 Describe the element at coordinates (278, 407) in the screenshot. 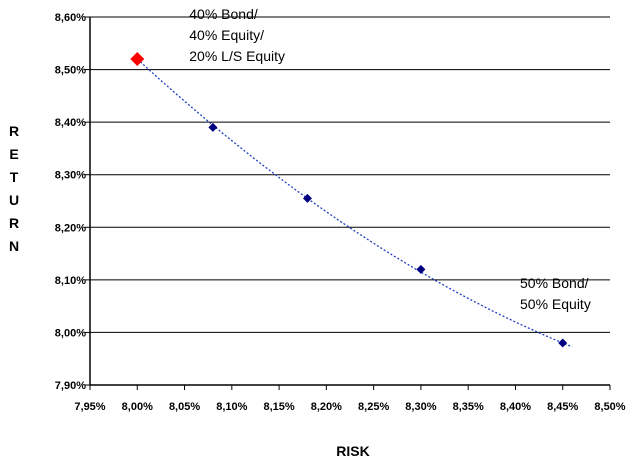

I see `x-tick-label: 8,15%` at that location.